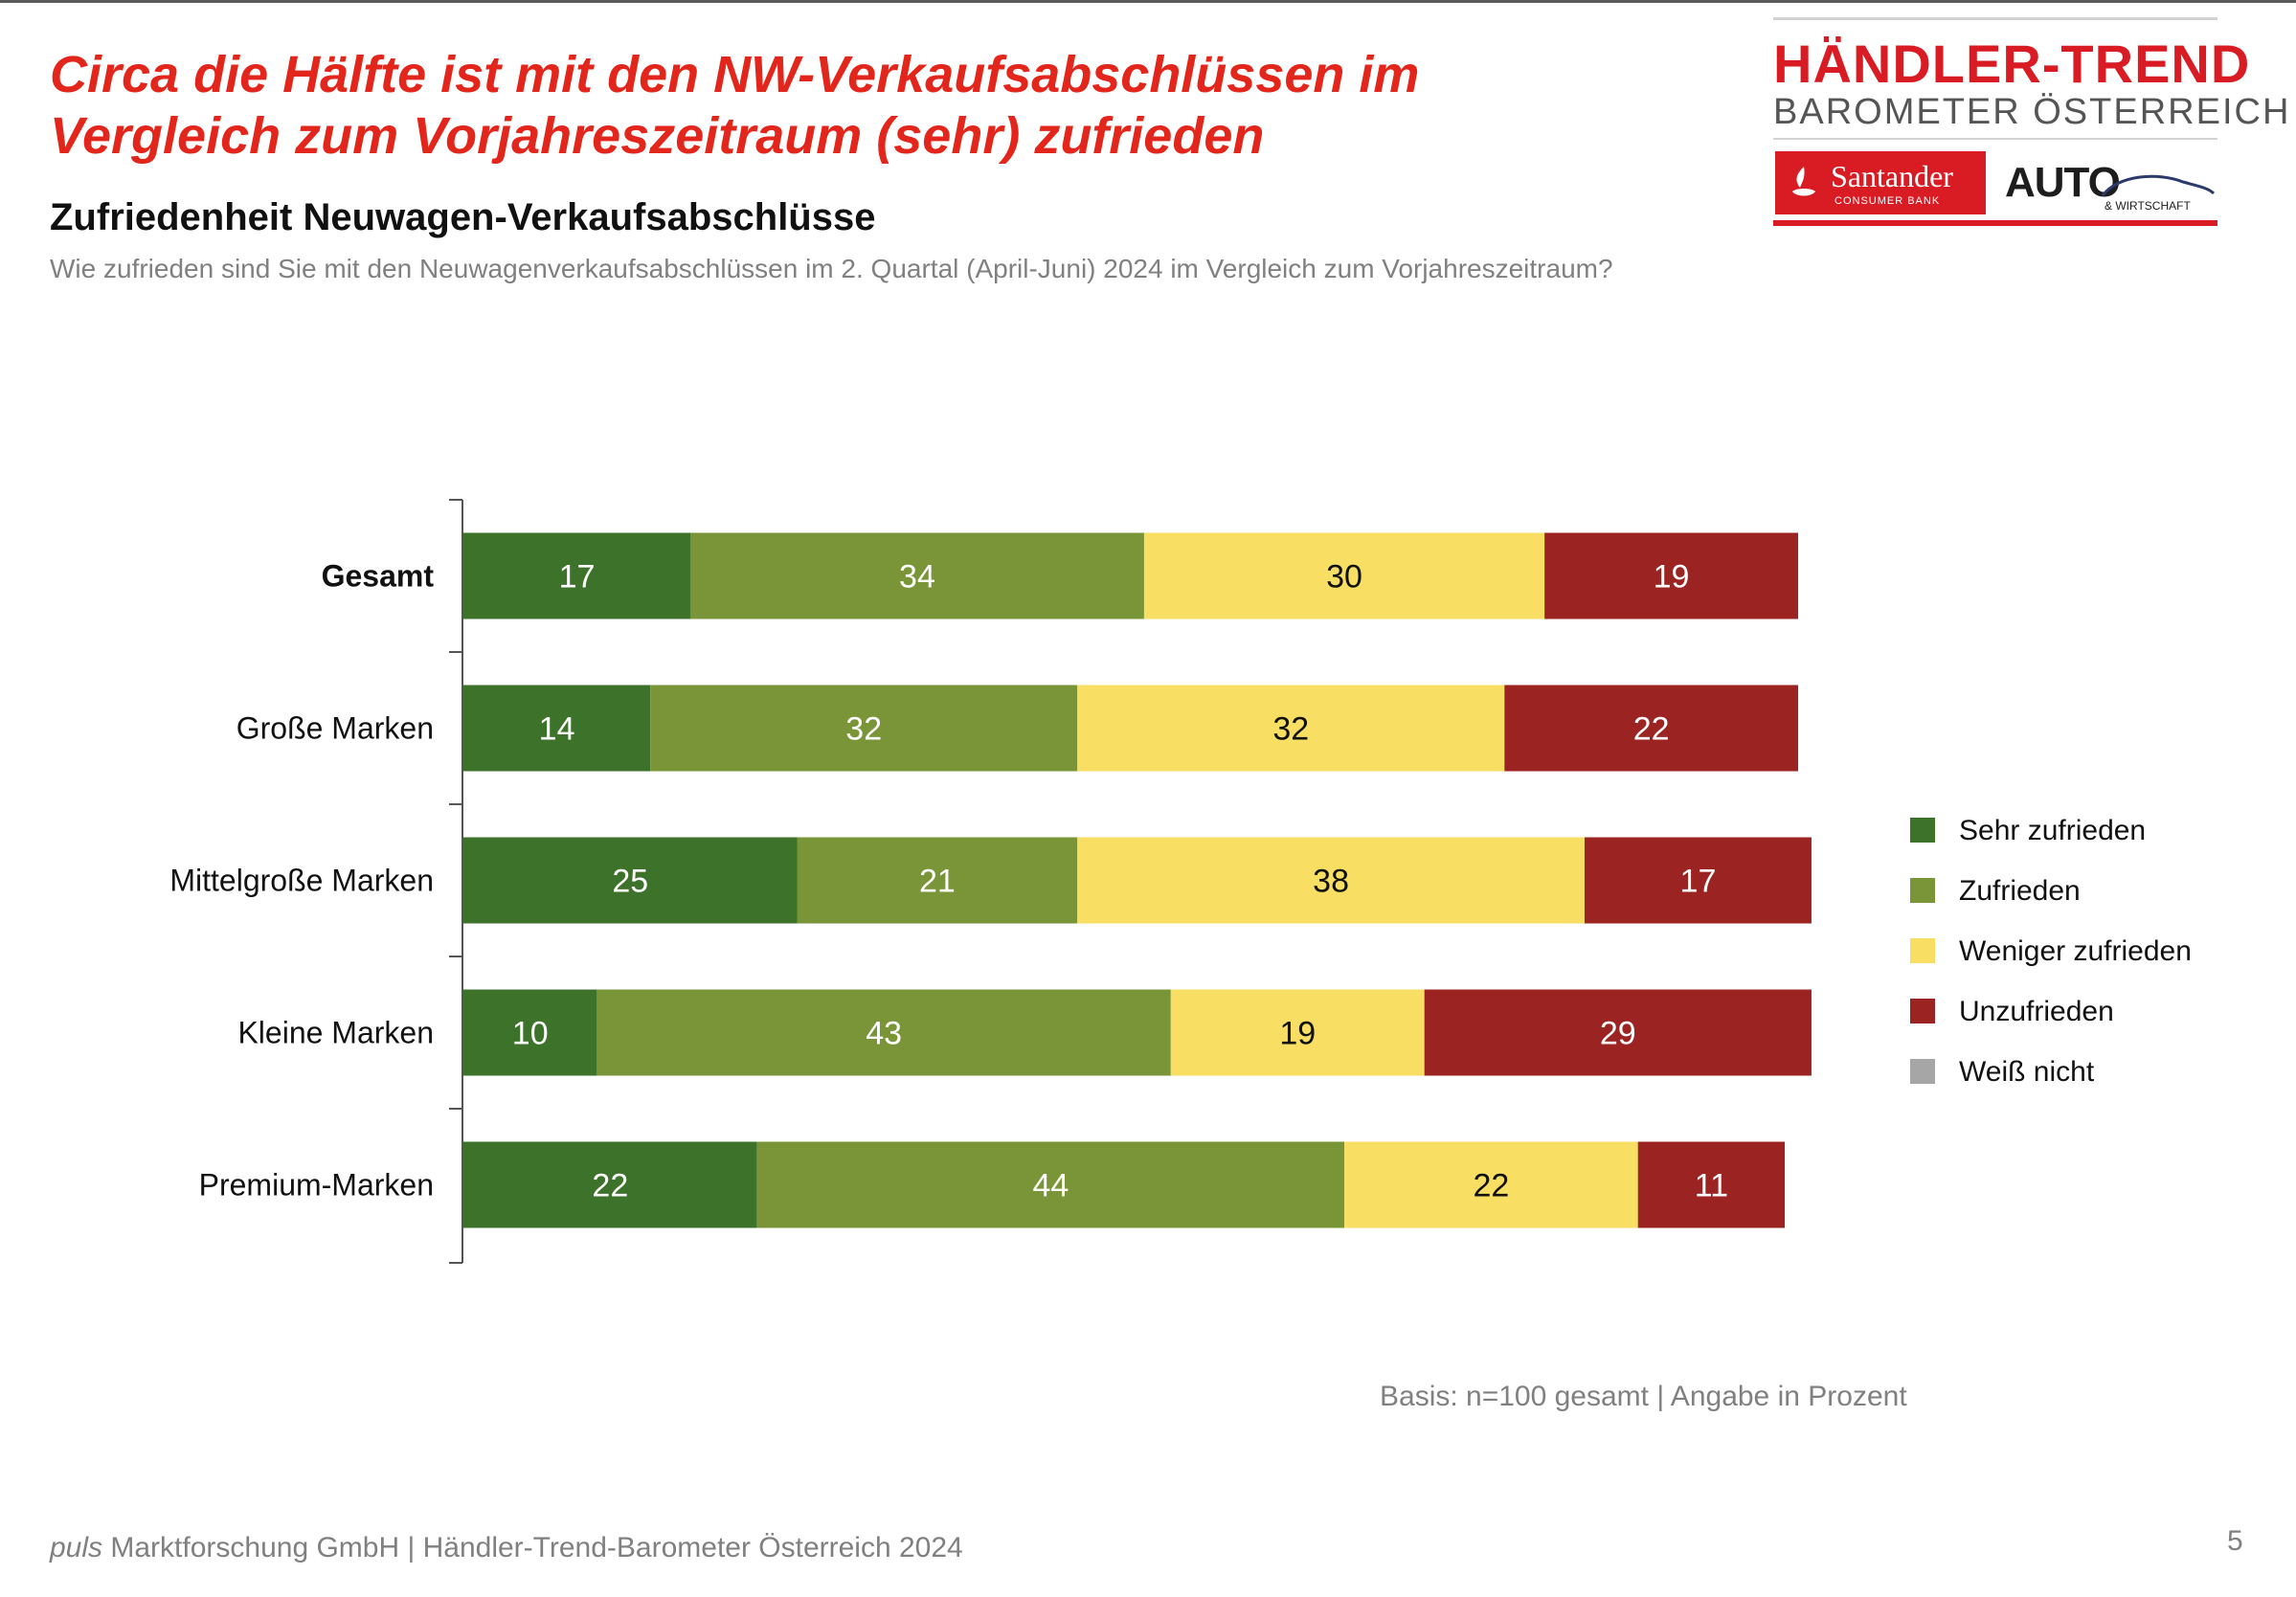  I want to click on car-swoosh-icon, so click(2158, 185).